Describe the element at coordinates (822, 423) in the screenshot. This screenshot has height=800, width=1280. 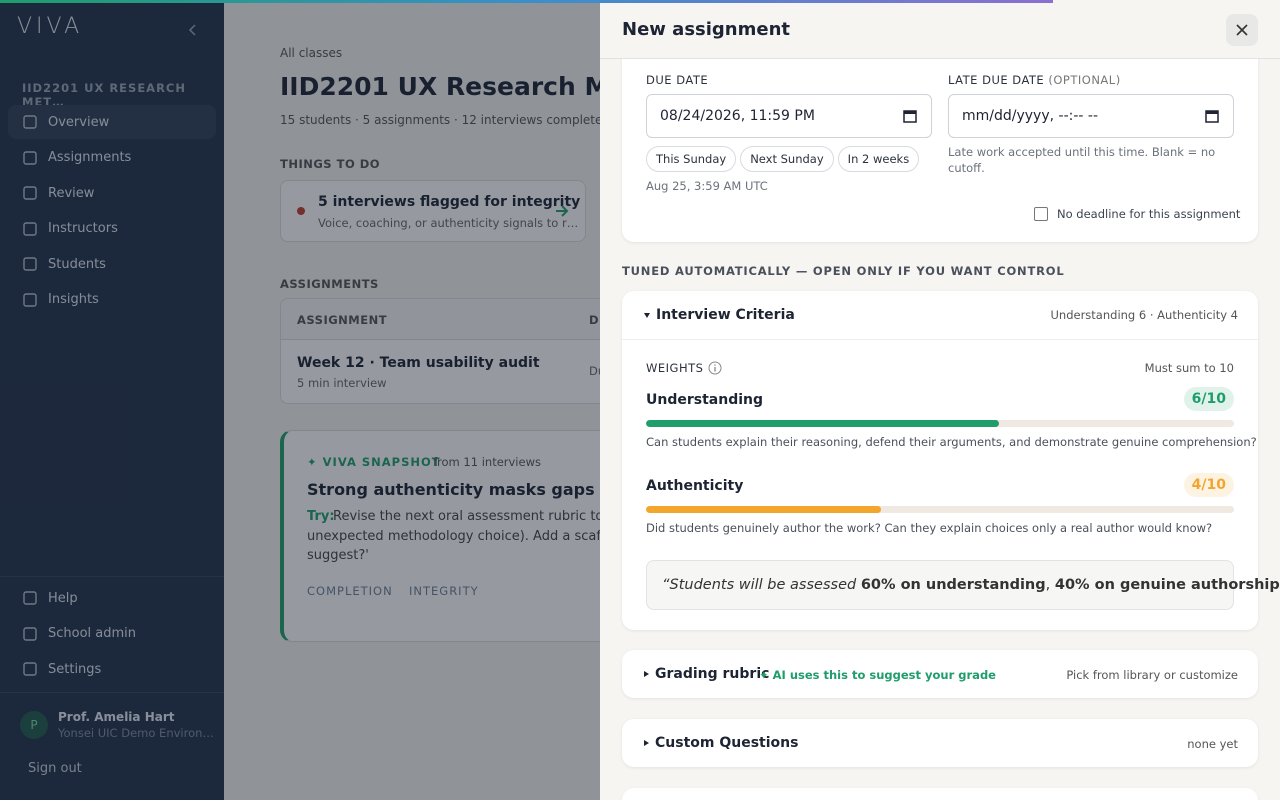
I see `weight-bar` at that location.